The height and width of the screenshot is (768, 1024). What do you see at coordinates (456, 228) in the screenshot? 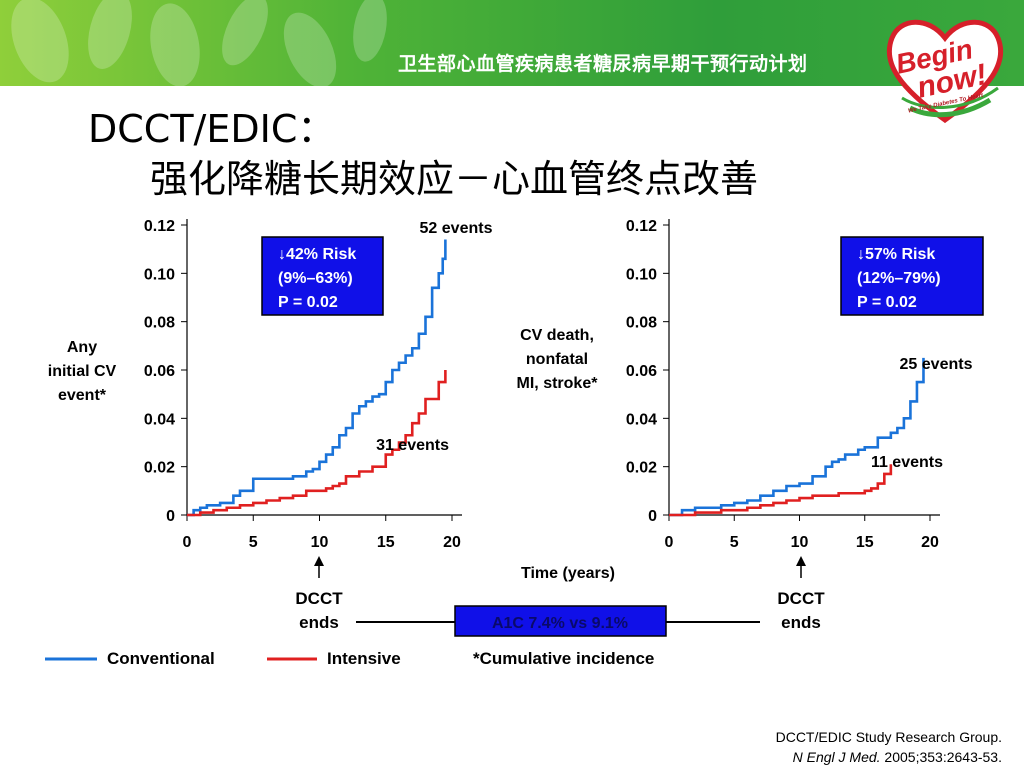
I see `event-count-annotation: 52 events` at bounding box center [456, 228].